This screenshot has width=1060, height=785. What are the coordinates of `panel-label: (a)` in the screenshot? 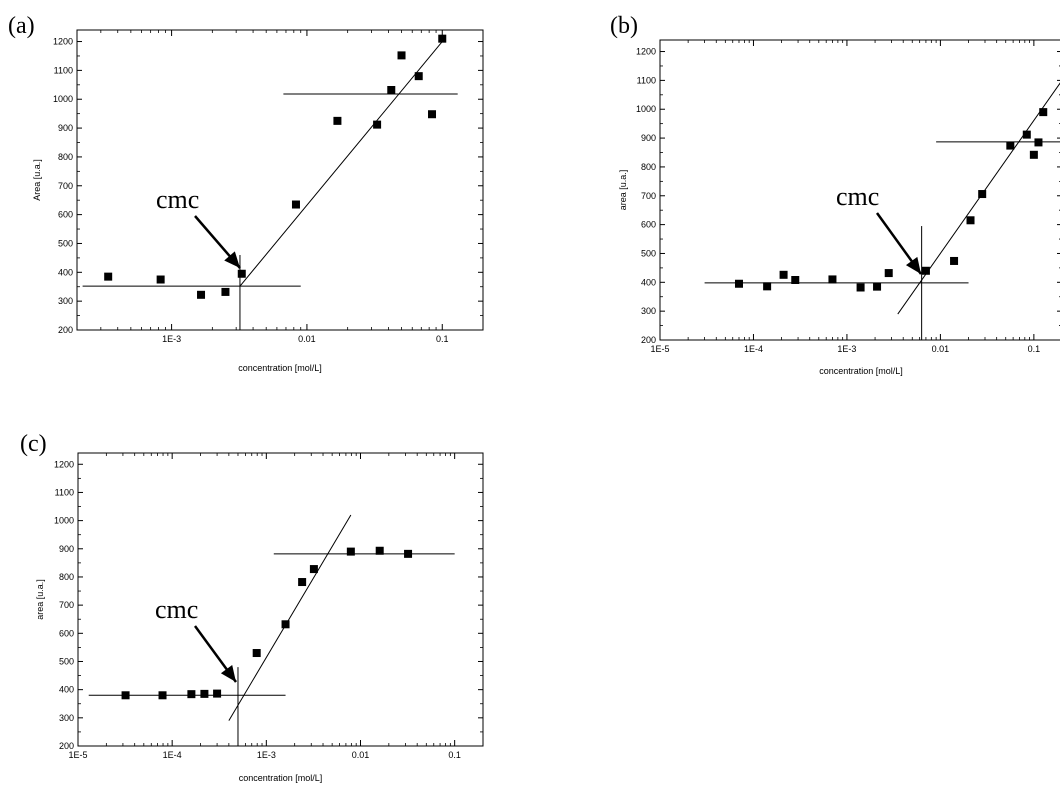 It's located at (21, 26).